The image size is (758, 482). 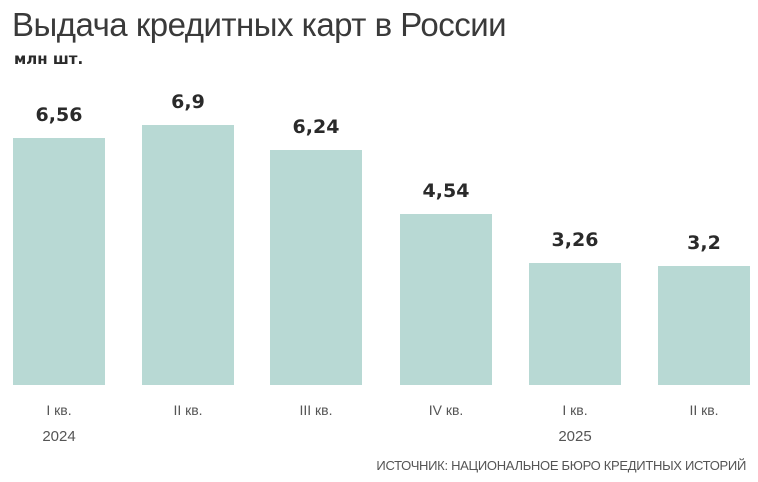 What do you see at coordinates (316, 267) in the screenshot?
I see `bar-q3-2024` at bounding box center [316, 267].